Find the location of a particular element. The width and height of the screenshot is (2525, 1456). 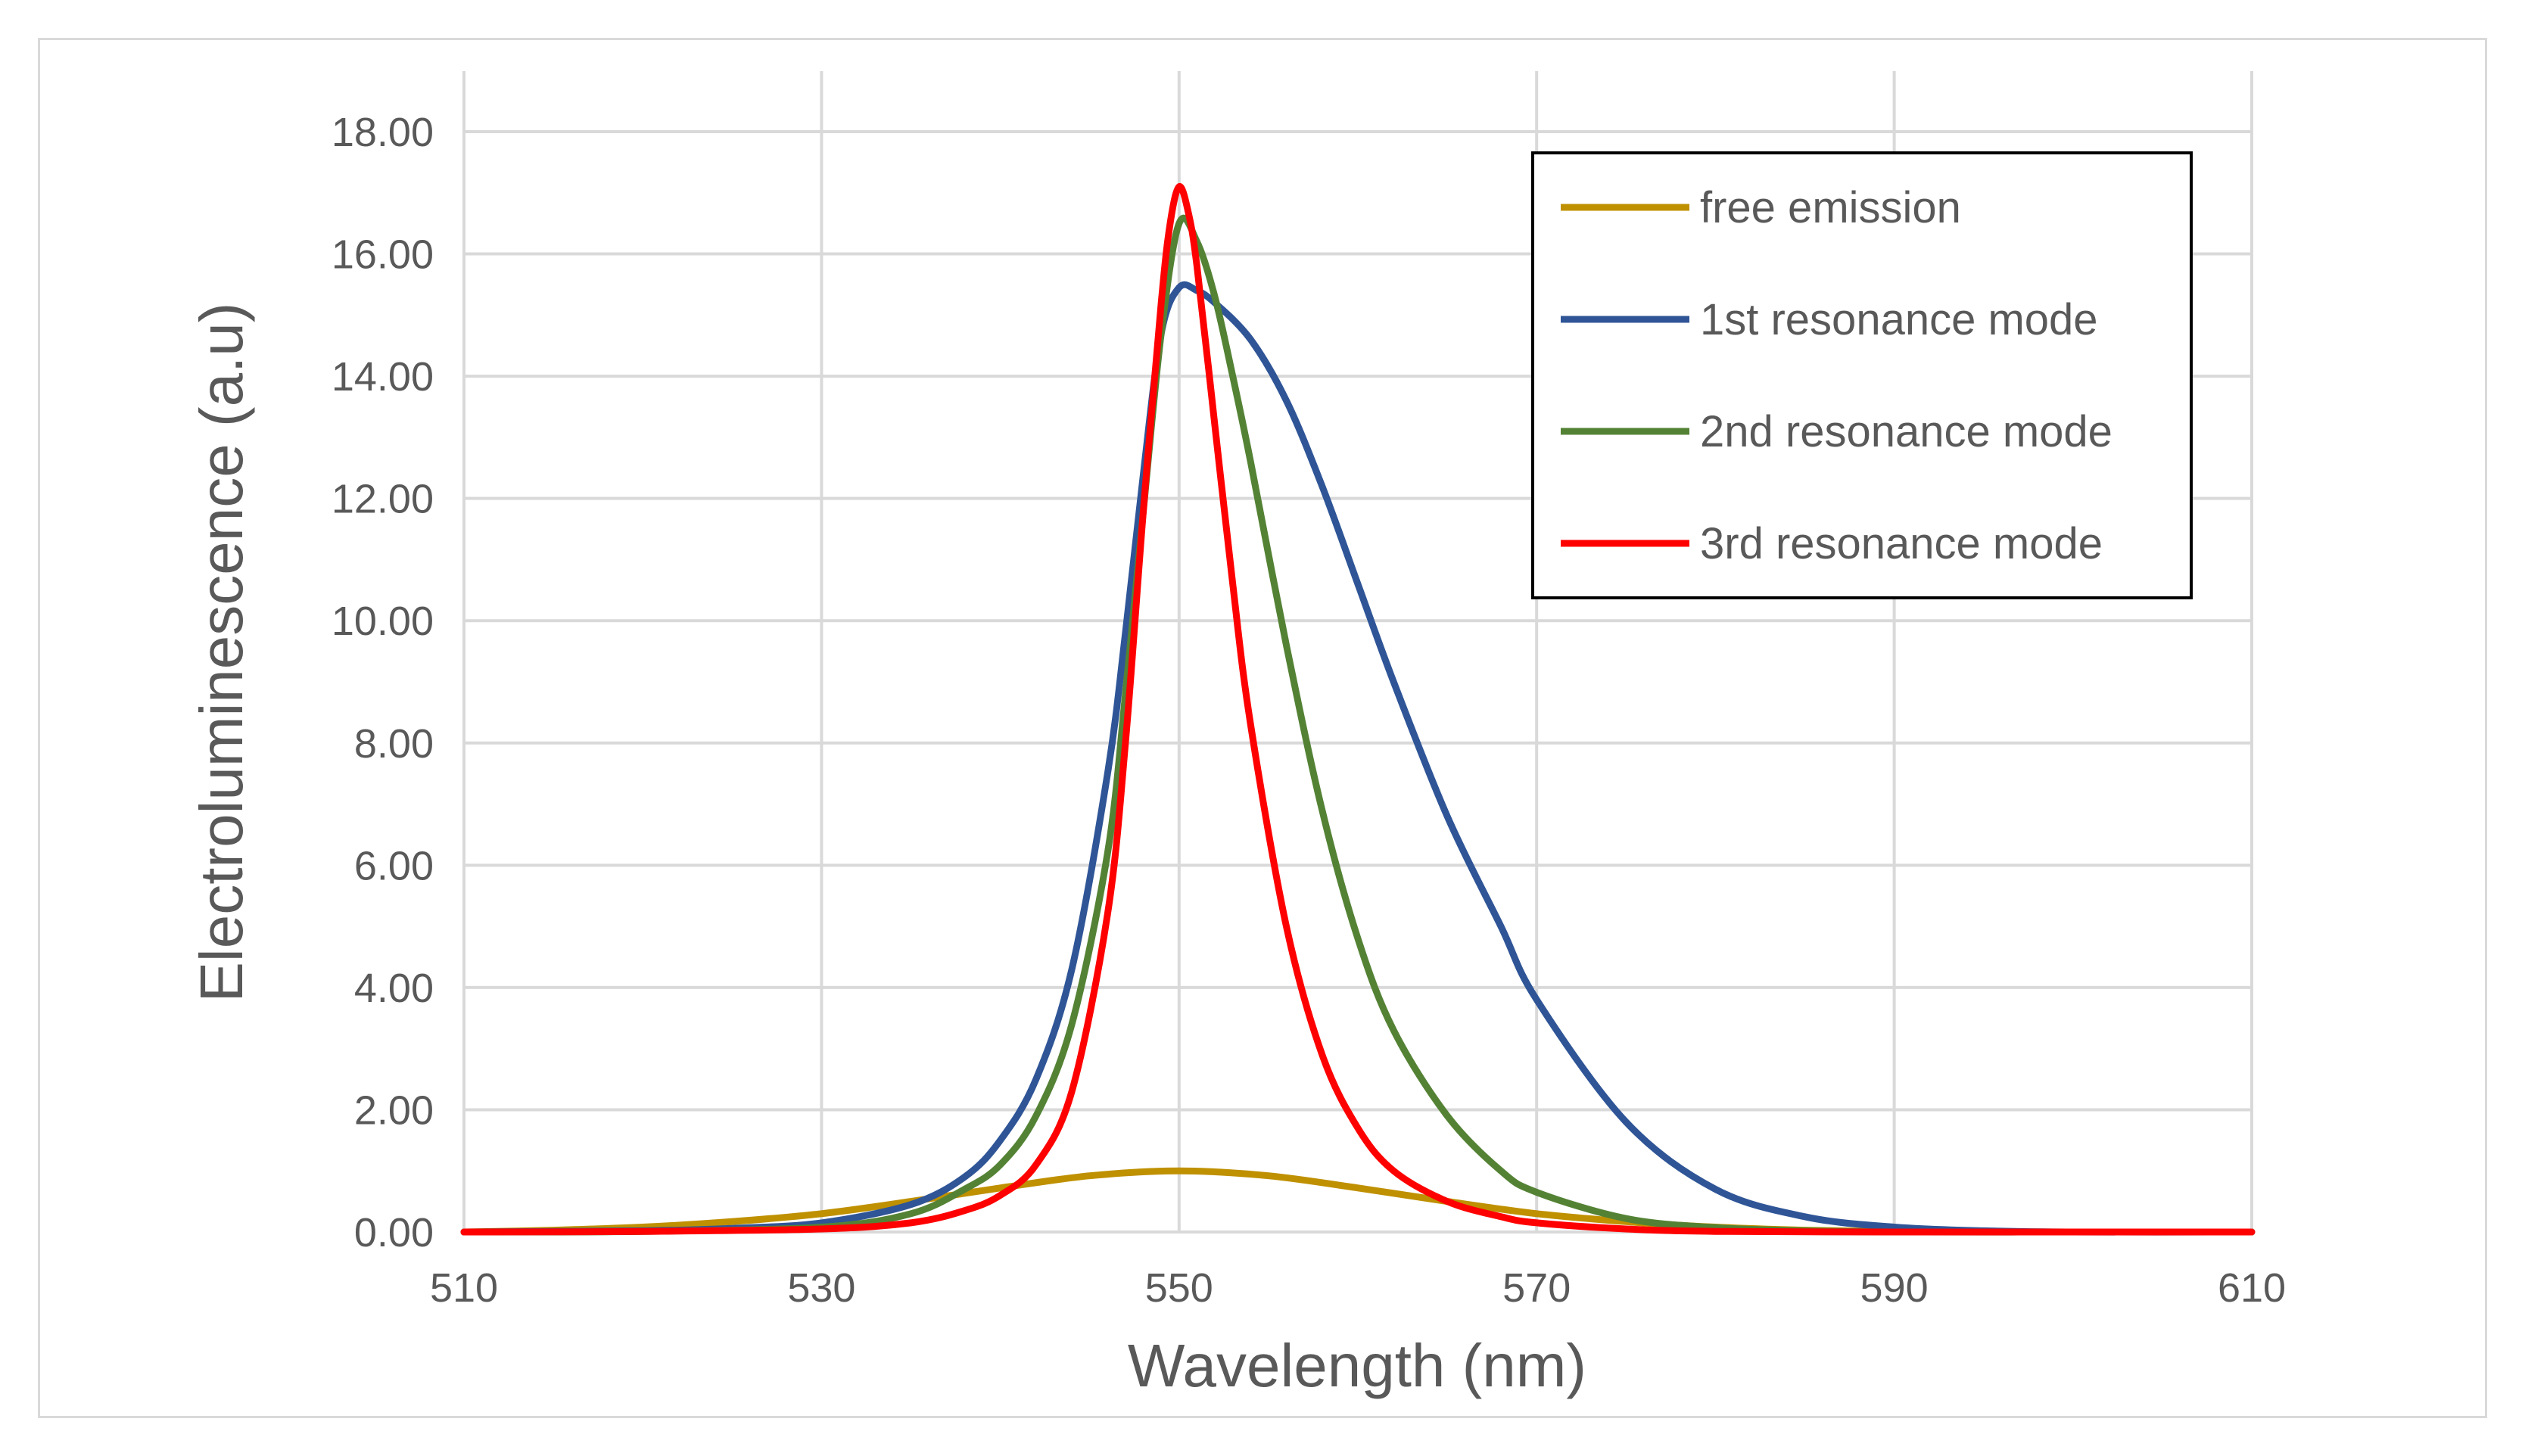

y-tick-label: 16.00 is located at coordinates (383, 255).